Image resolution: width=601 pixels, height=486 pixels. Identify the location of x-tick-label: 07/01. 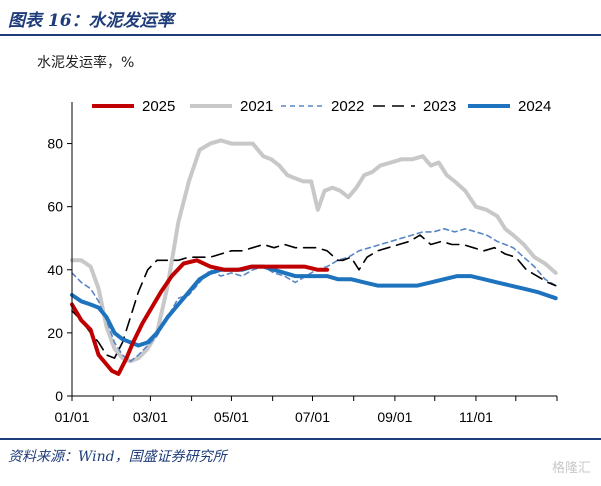
(312, 417).